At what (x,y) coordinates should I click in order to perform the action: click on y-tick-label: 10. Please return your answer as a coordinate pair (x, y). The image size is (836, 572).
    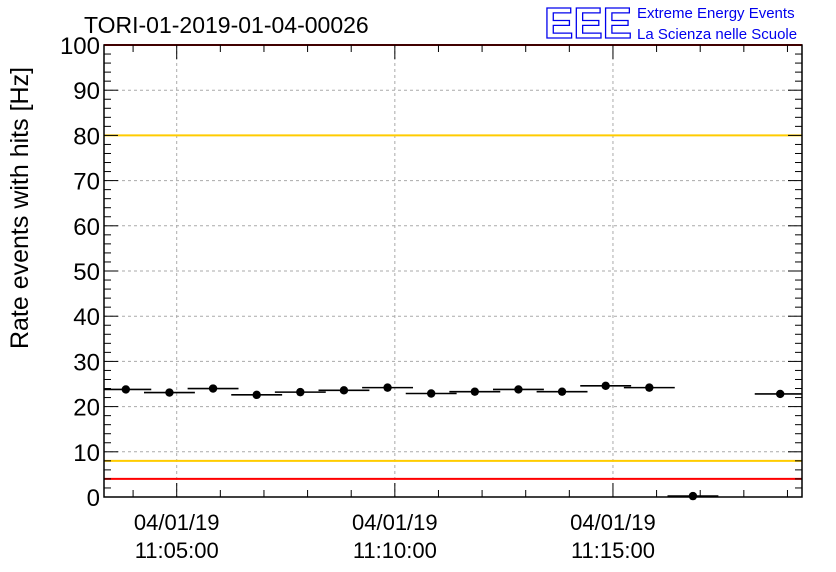
    Looking at the image, I should click on (86, 453).